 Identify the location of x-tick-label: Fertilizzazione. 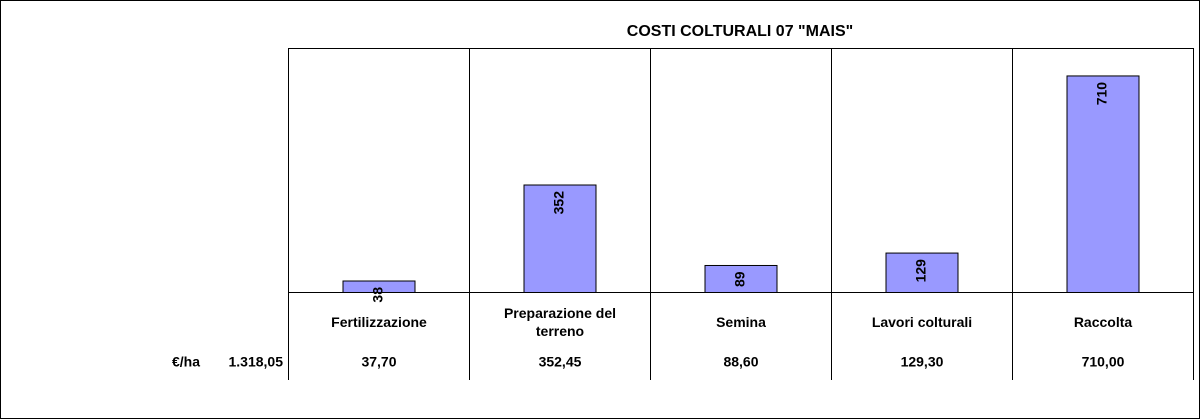
(379, 322).